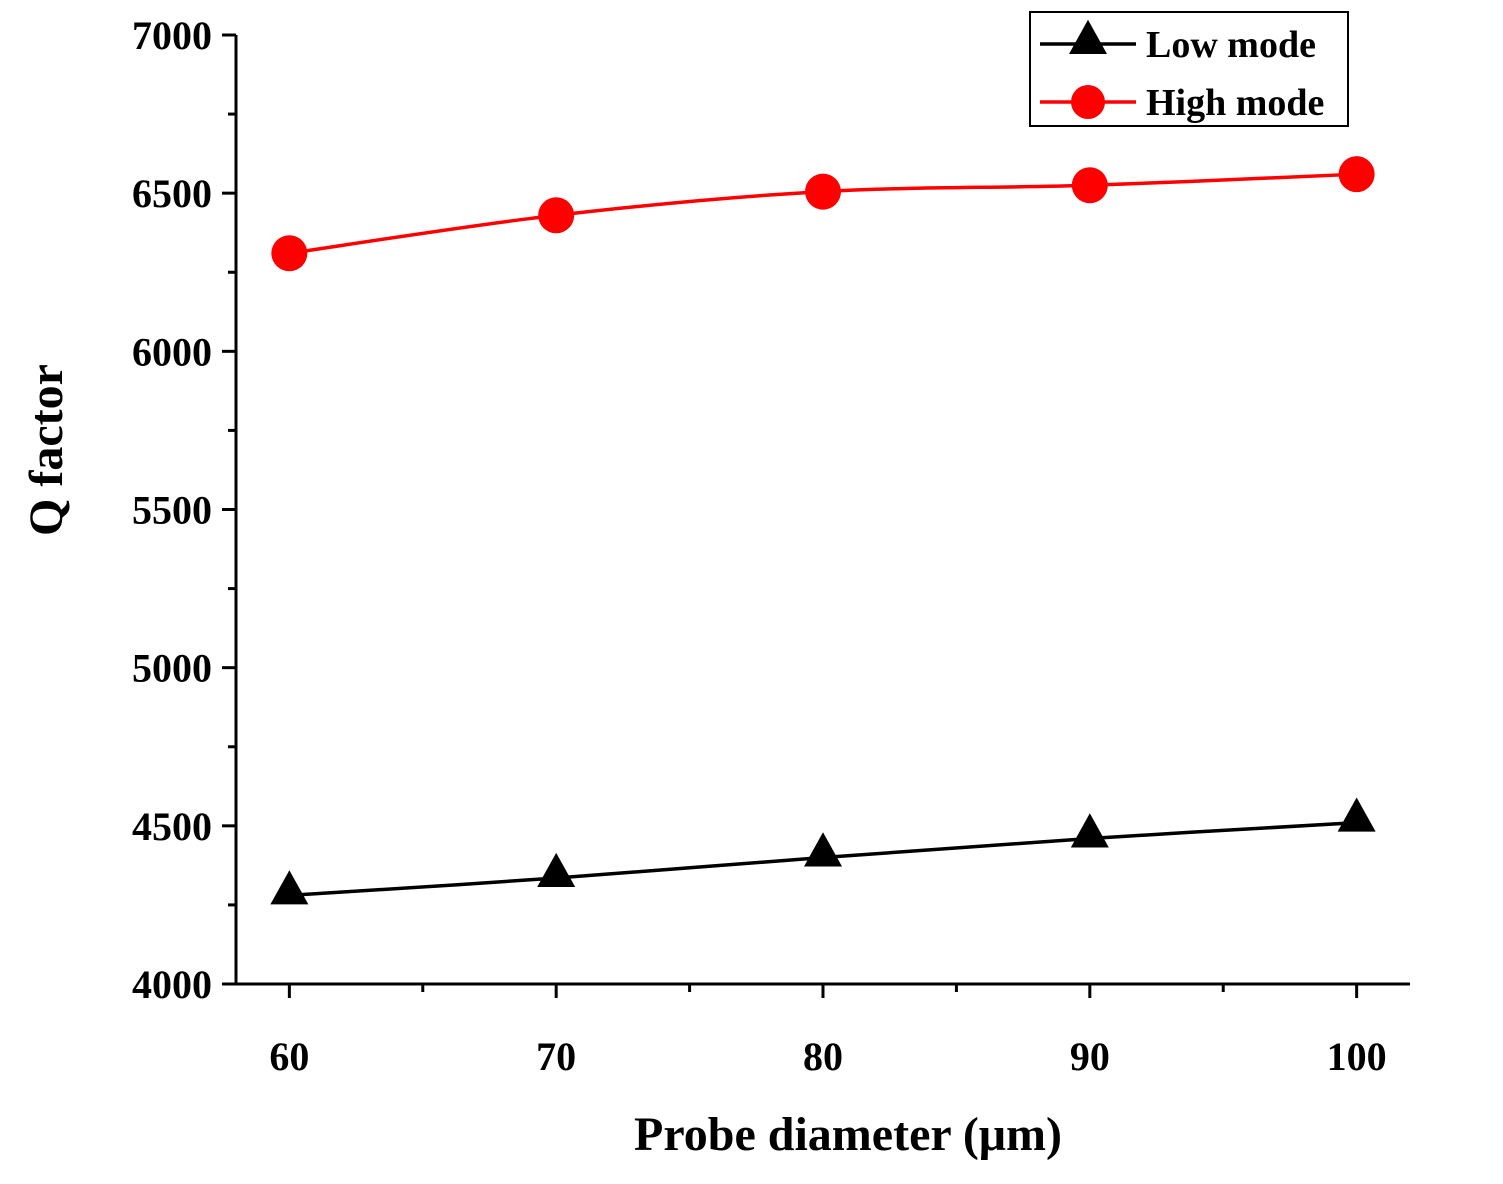 Image resolution: width=1503 pixels, height=1184 pixels. I want to click on x-tick-label: 60, so click(289, 1056).